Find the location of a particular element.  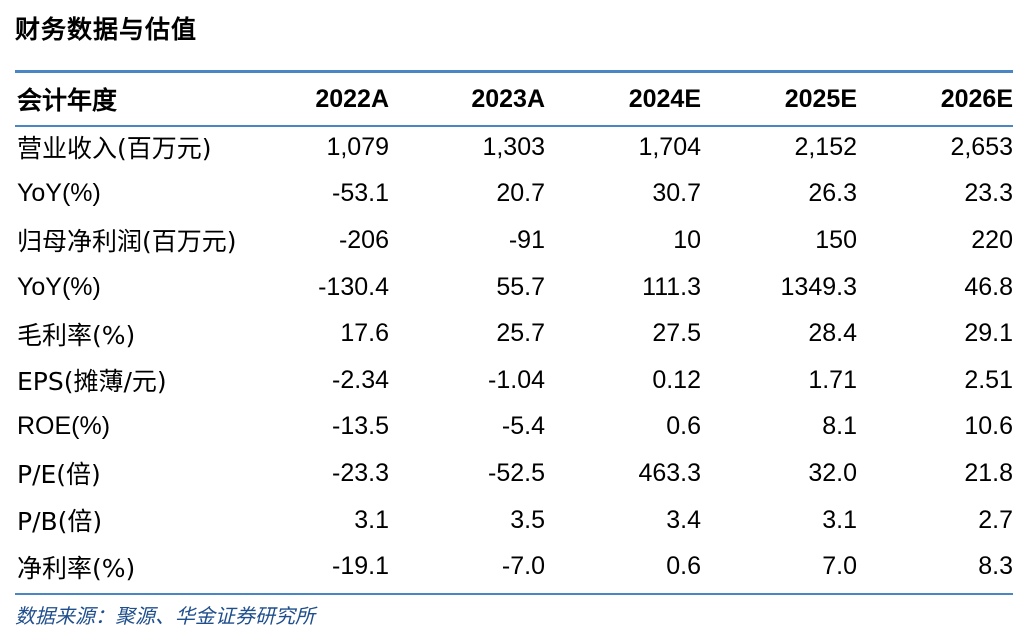

table-row: 净利率(%) -19.1 -7.0 0.6 7.0 8.3 is located at coordinates (514, 566).